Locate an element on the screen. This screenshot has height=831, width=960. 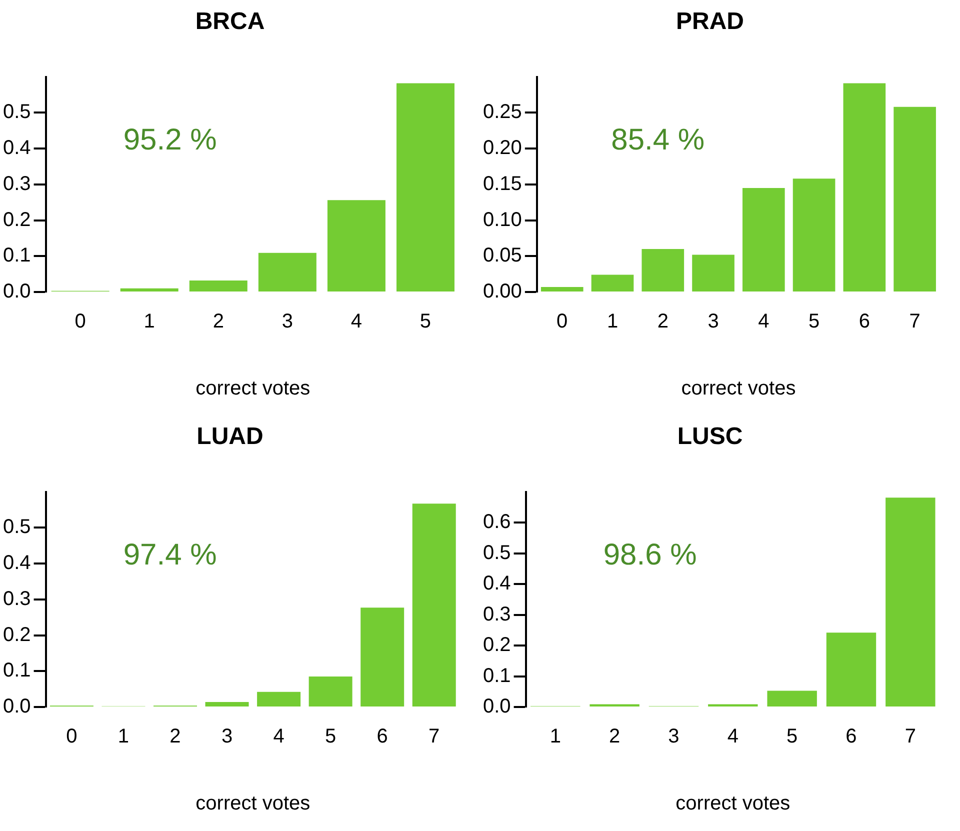
chart-title: LUAD is located at coordinates (230, 436).